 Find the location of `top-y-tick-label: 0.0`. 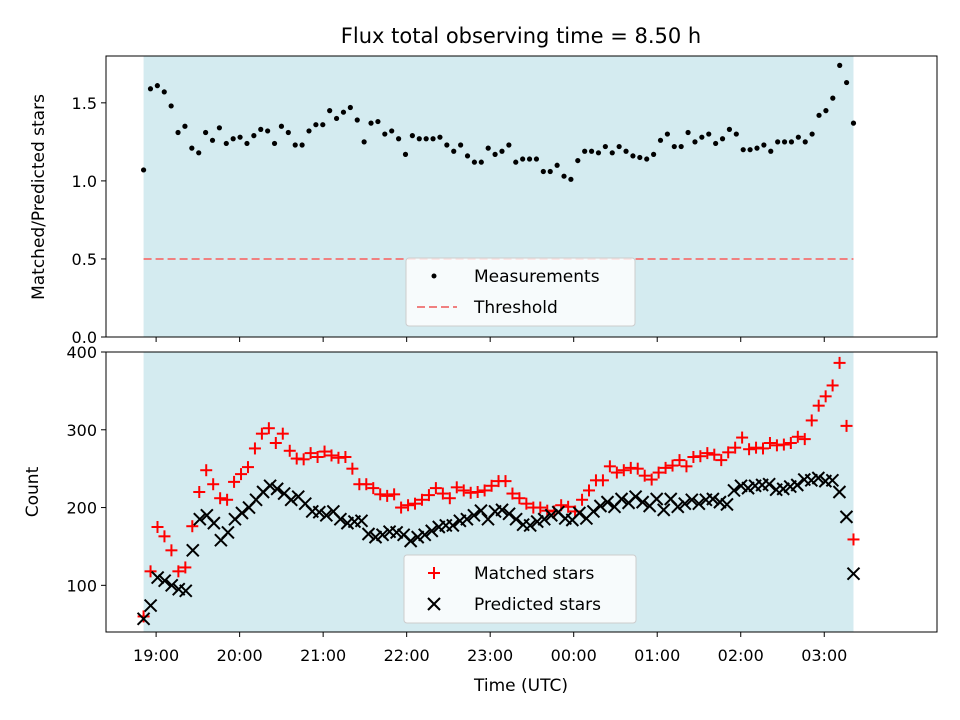

top-y-tick-label: 0.0 is located at coordinates (84, 337).